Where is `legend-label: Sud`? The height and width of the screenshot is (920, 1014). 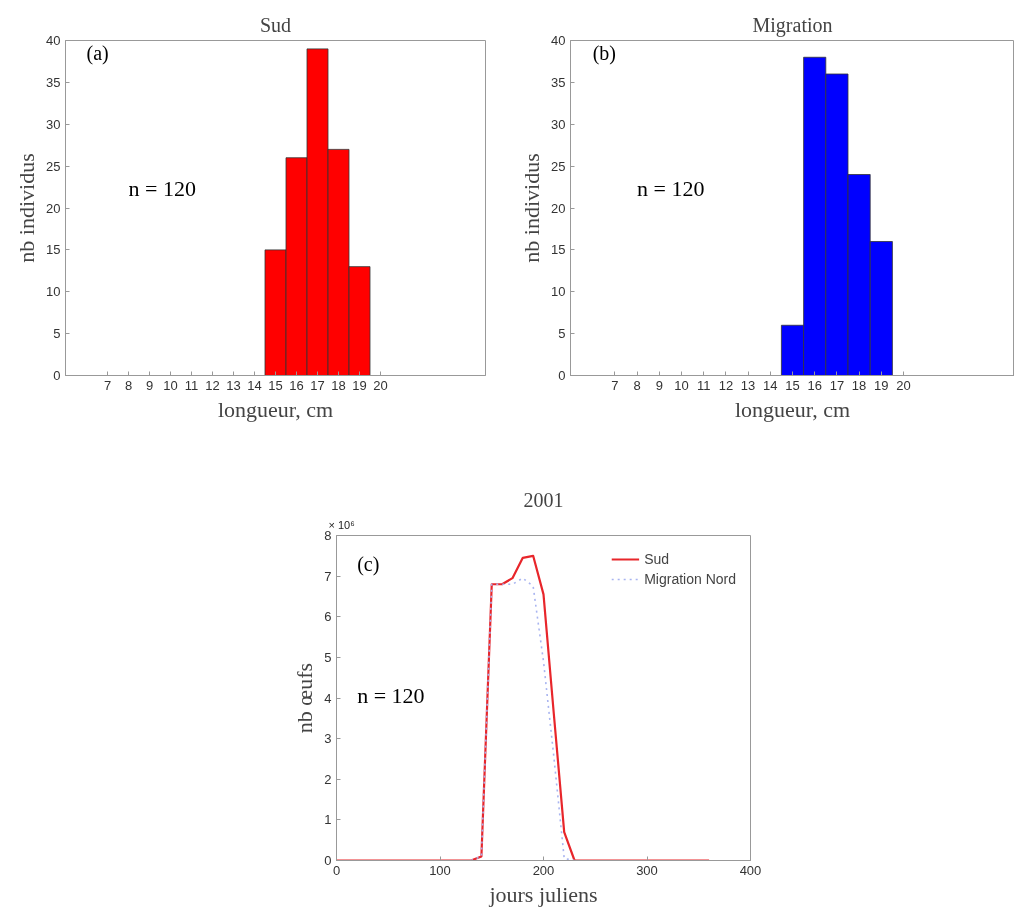 legend-label: Sud is located at coordinates (657, 559).